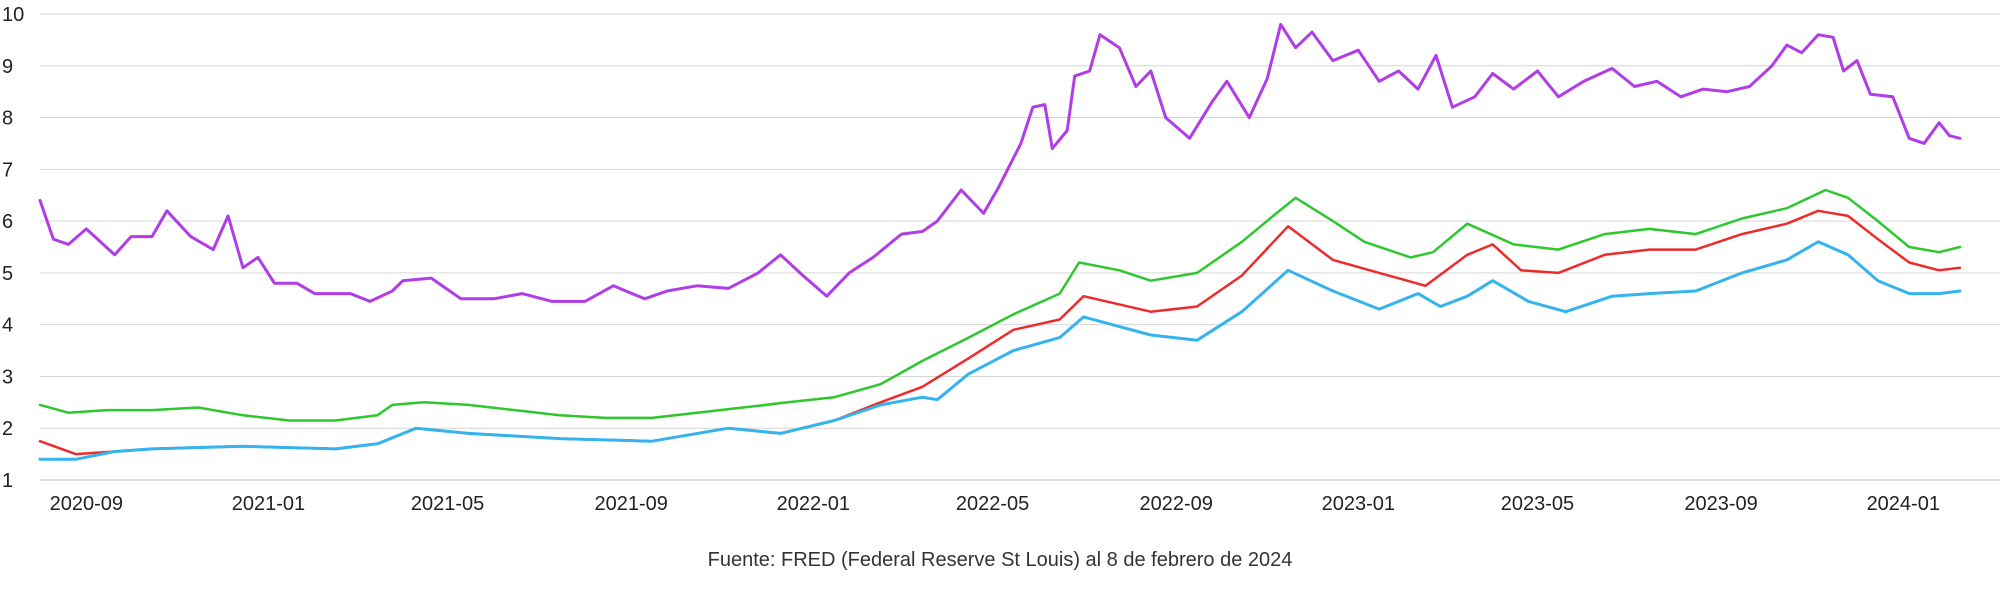  What do you see at coordinates (1175, 504) in the screenshot?
I see `x-tick-label: 2022-09` at bounding box center [1175, 504].